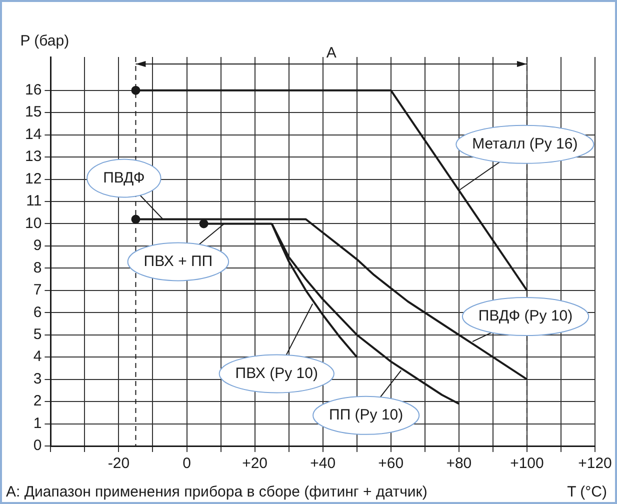  I want to click on y-tick-label: 15, so click(33, 112).